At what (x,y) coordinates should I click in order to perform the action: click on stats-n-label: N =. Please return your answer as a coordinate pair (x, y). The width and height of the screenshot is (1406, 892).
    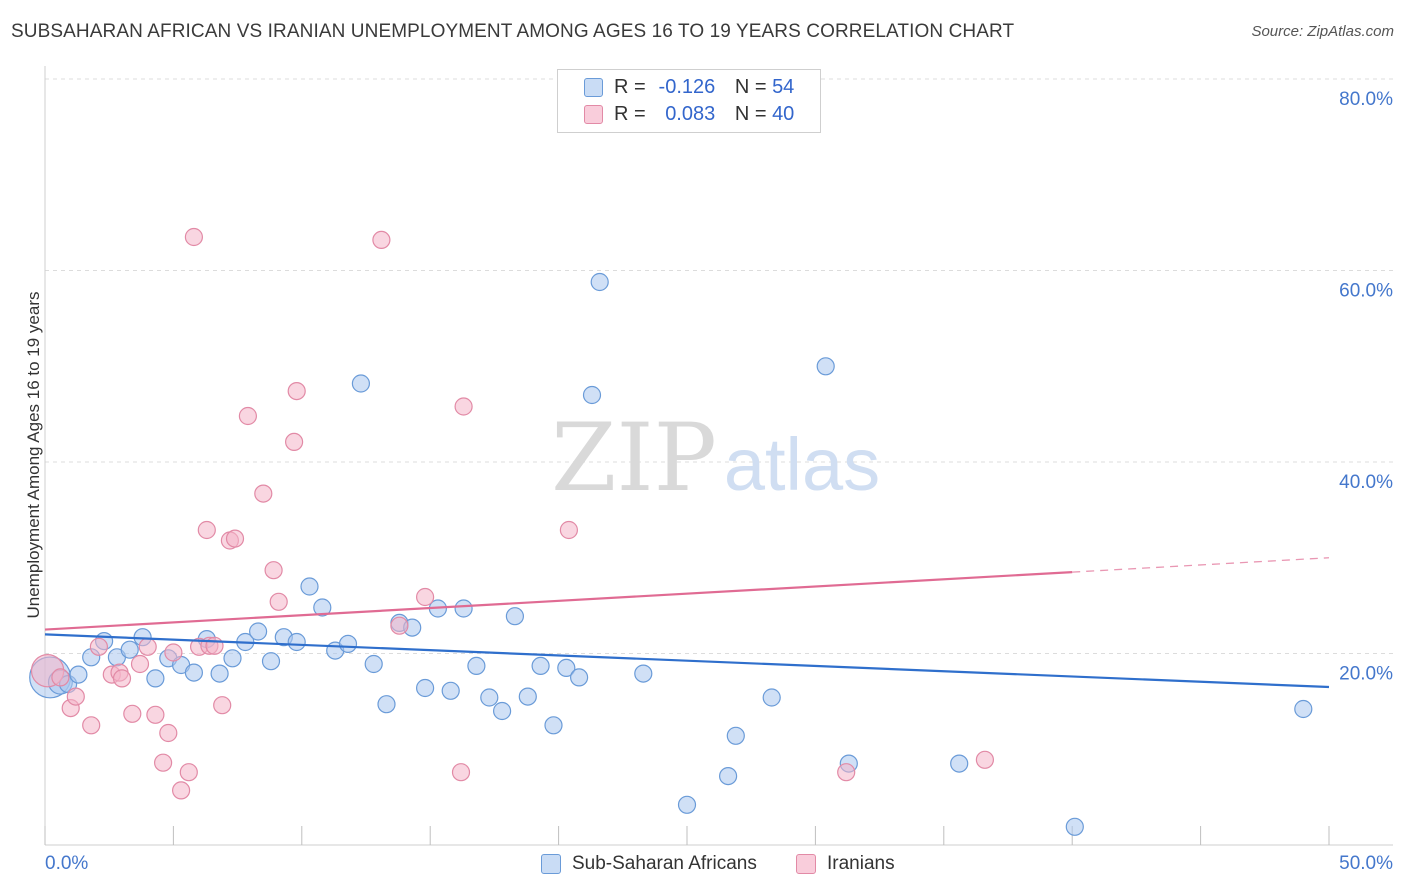
    Looking at the image, I should click on (750, 87).